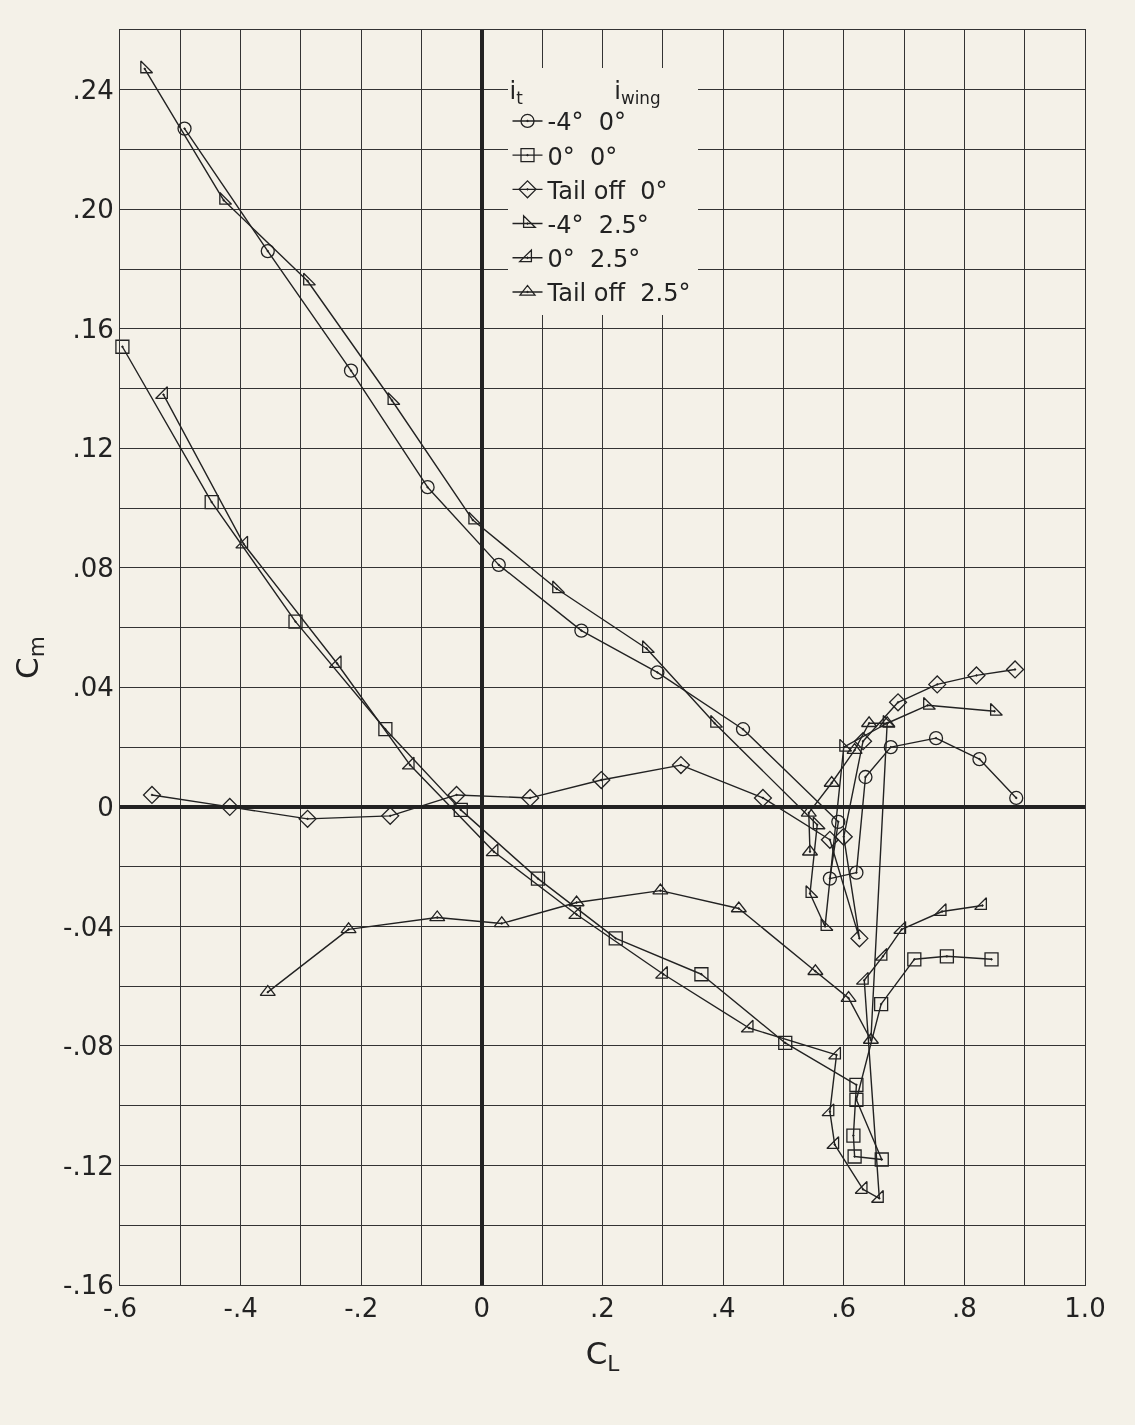 The height and width of the screenshot is (1425, 1135). Describe the element at coordinates (585, 92) in the screenshot. I see `text: i$_{t}$ i$_{wing}$` at that location.